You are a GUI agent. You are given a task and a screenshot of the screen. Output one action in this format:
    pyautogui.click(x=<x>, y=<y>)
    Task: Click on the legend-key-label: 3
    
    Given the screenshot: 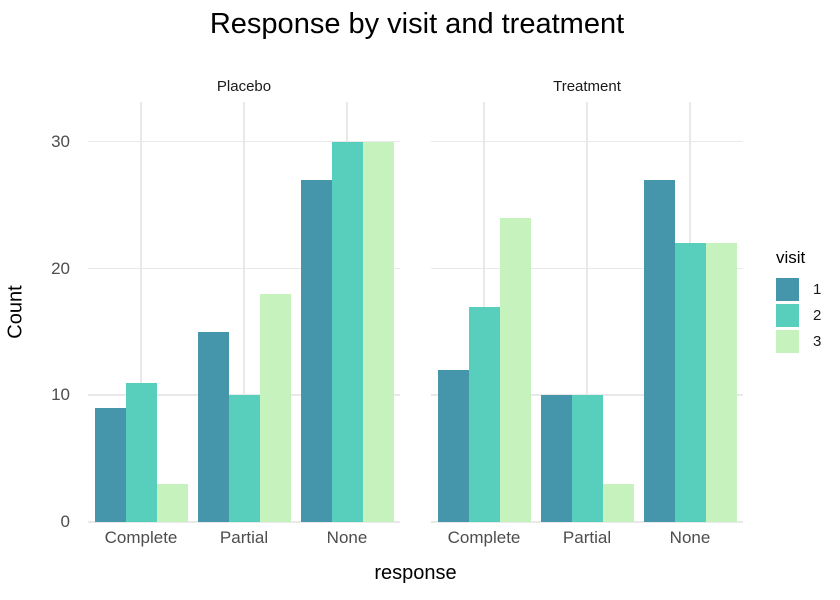 What is the action you would take?
    pyautogui.click(x=817, y=341)
    